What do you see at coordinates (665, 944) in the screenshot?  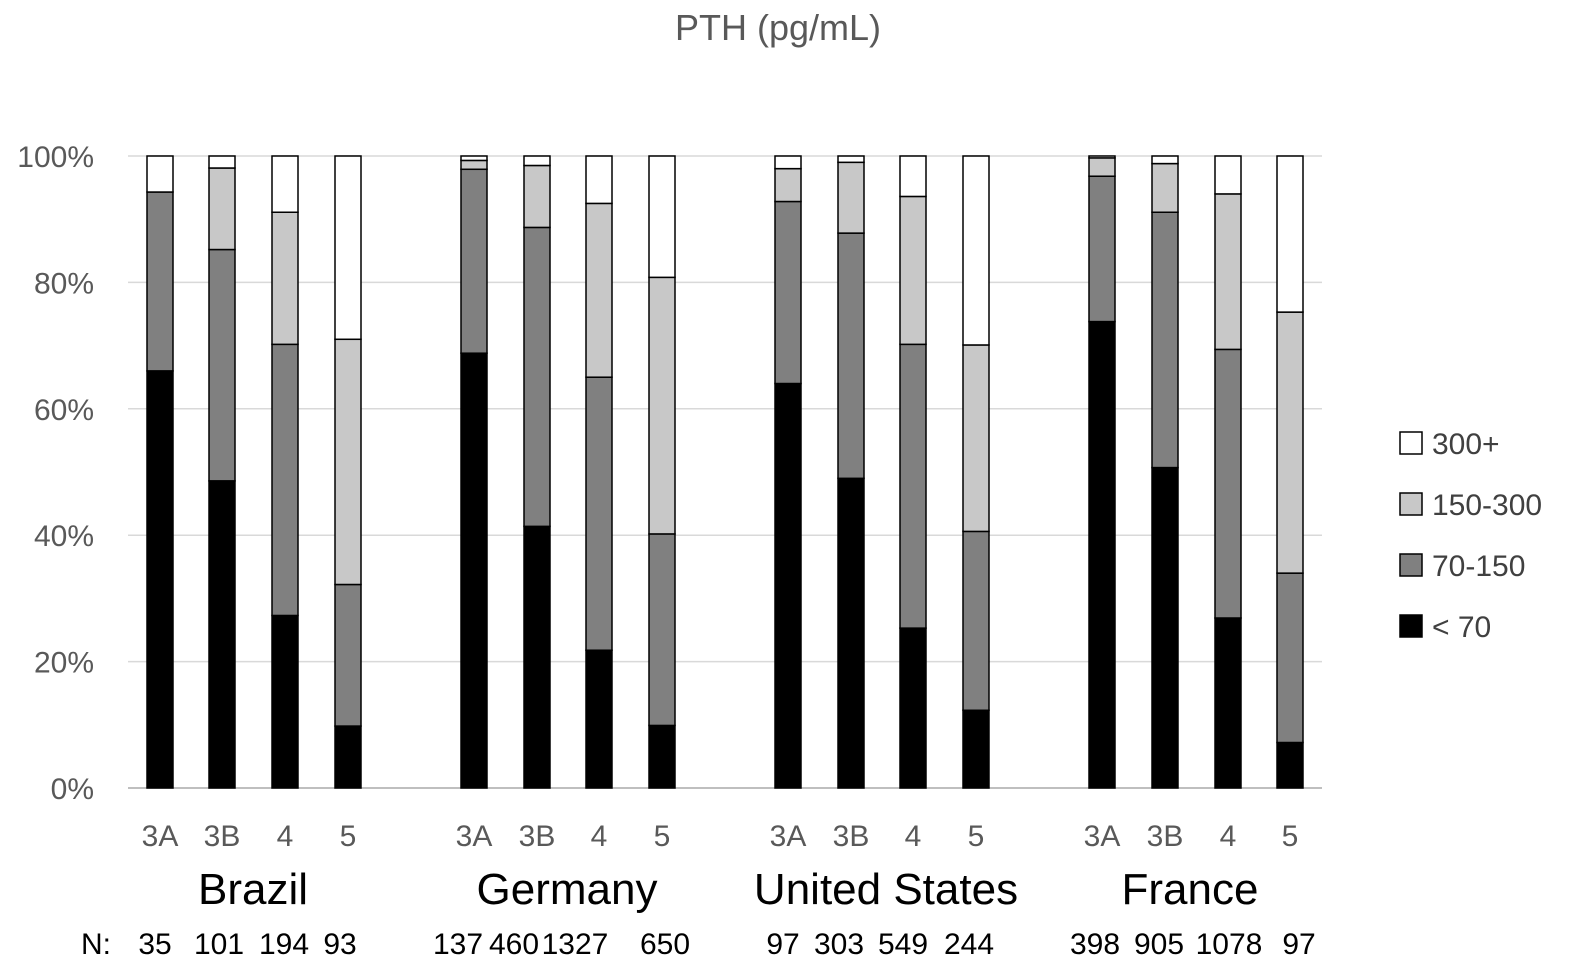 I see `n-value: 650` at bounding box center [665, 944].